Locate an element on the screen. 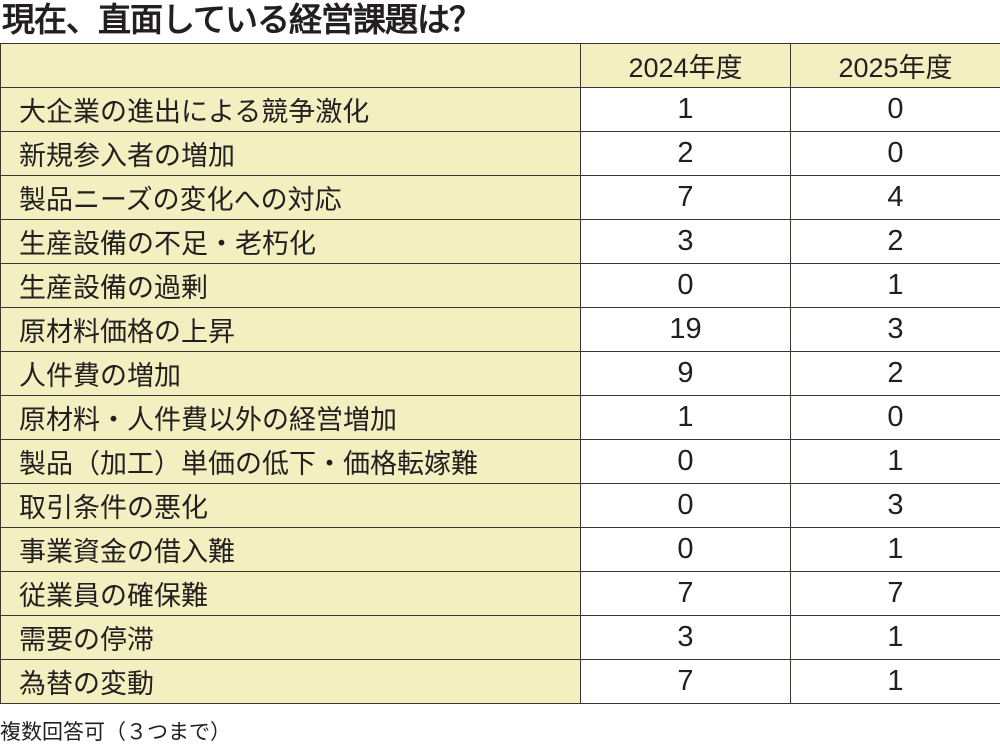 The height and width of the screenshot is (745, 1000). table-row: 製品（加工）単価の低下・価格転嫁難 0 1 is located at coordinates (500, 461).